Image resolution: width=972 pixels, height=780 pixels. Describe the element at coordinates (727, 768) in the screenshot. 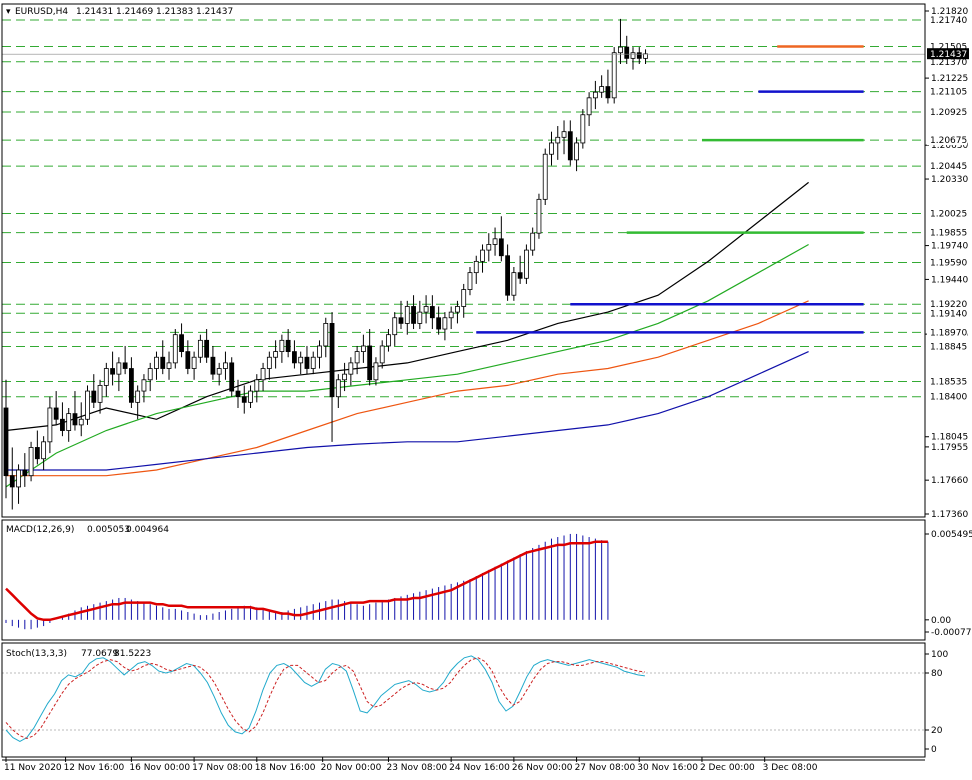

I see `time-axis-label: 2 Dec 00:00` at that location.